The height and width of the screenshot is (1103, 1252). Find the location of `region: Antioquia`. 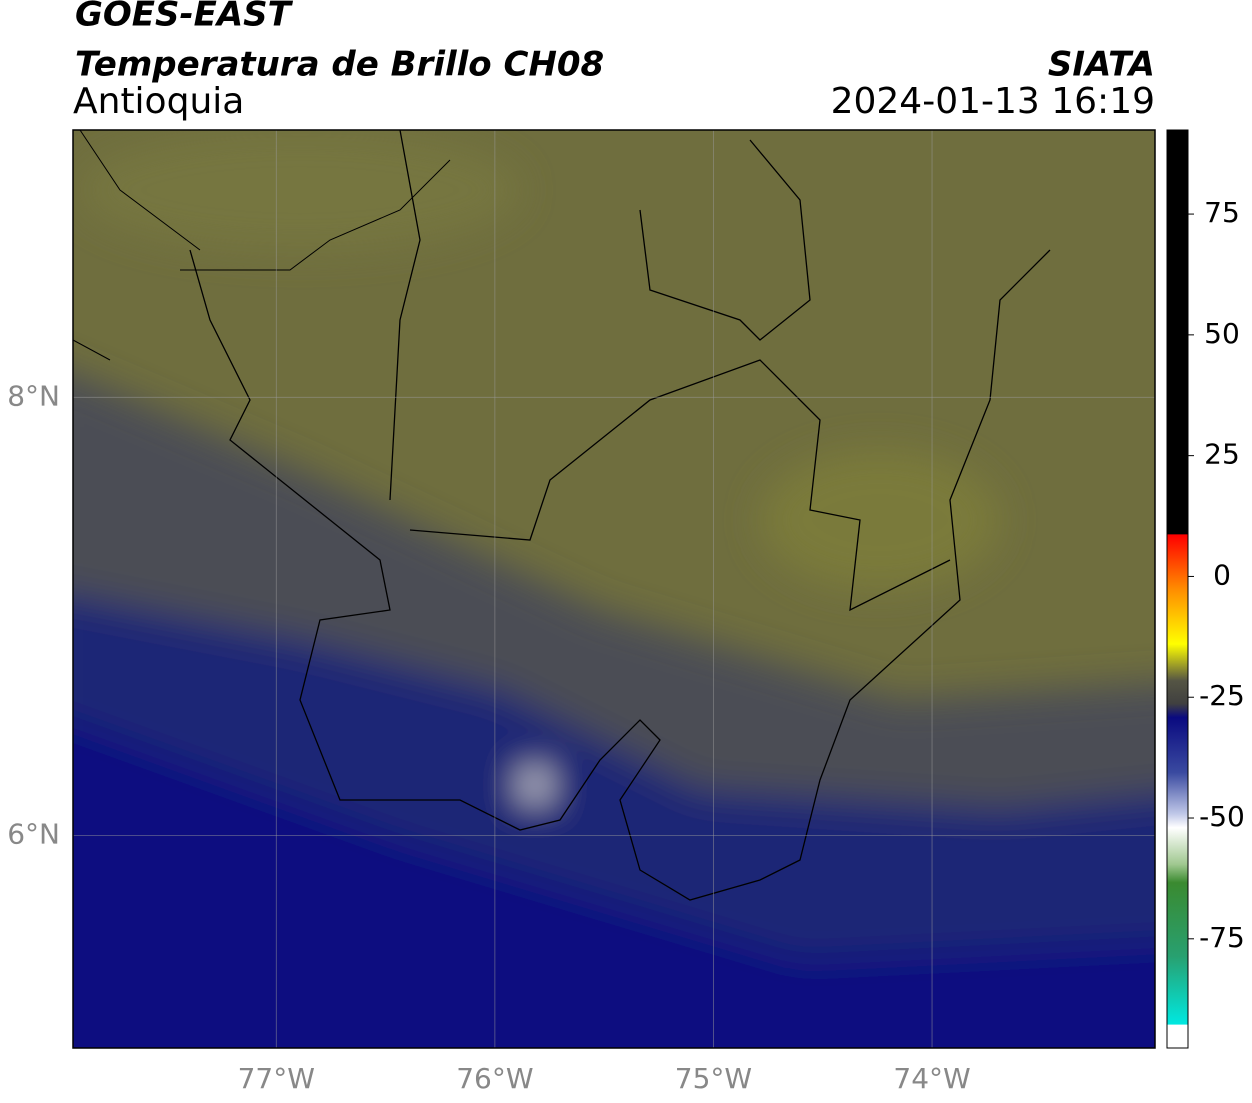

region: Antioquia is located at coordinates (158, 101).